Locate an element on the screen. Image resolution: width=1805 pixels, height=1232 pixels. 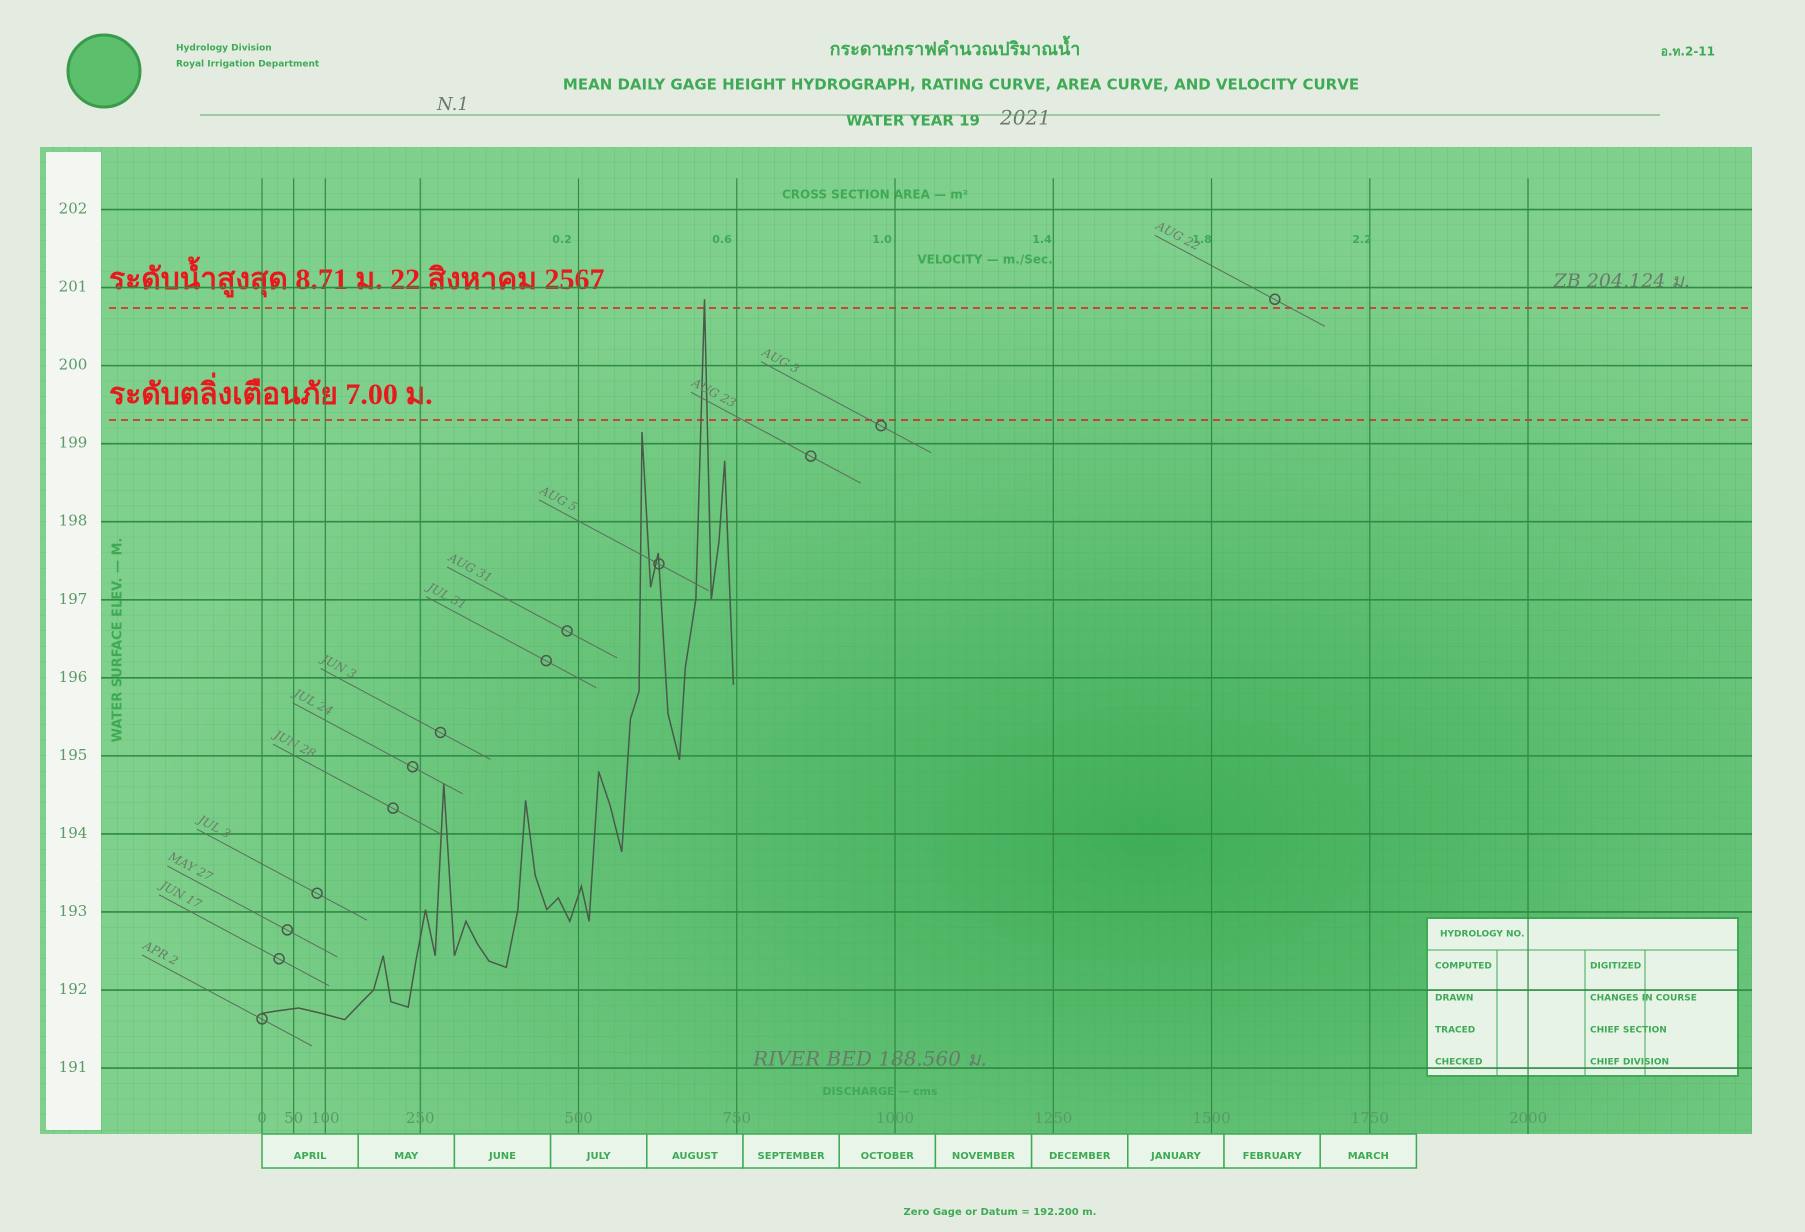
x2-tick-label: 250 is located at coordinates (420, 1118).